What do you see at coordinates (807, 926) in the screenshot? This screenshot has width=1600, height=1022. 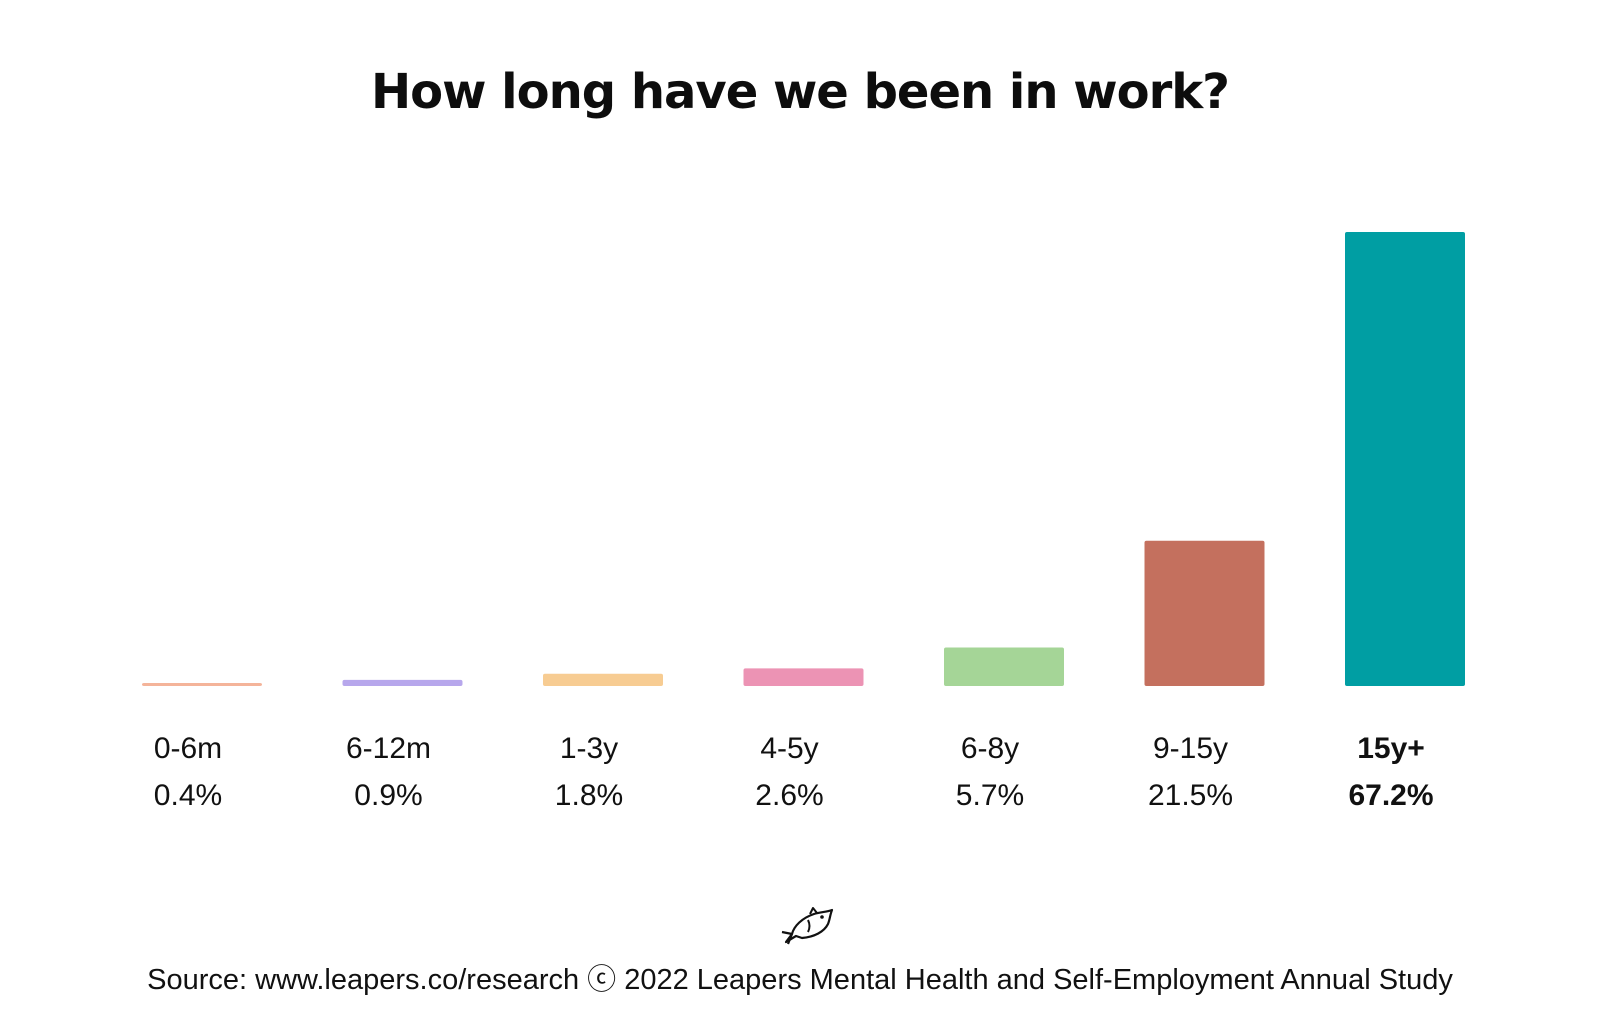 I see `leaping-fish-icon` at bounding box center [807, 926].